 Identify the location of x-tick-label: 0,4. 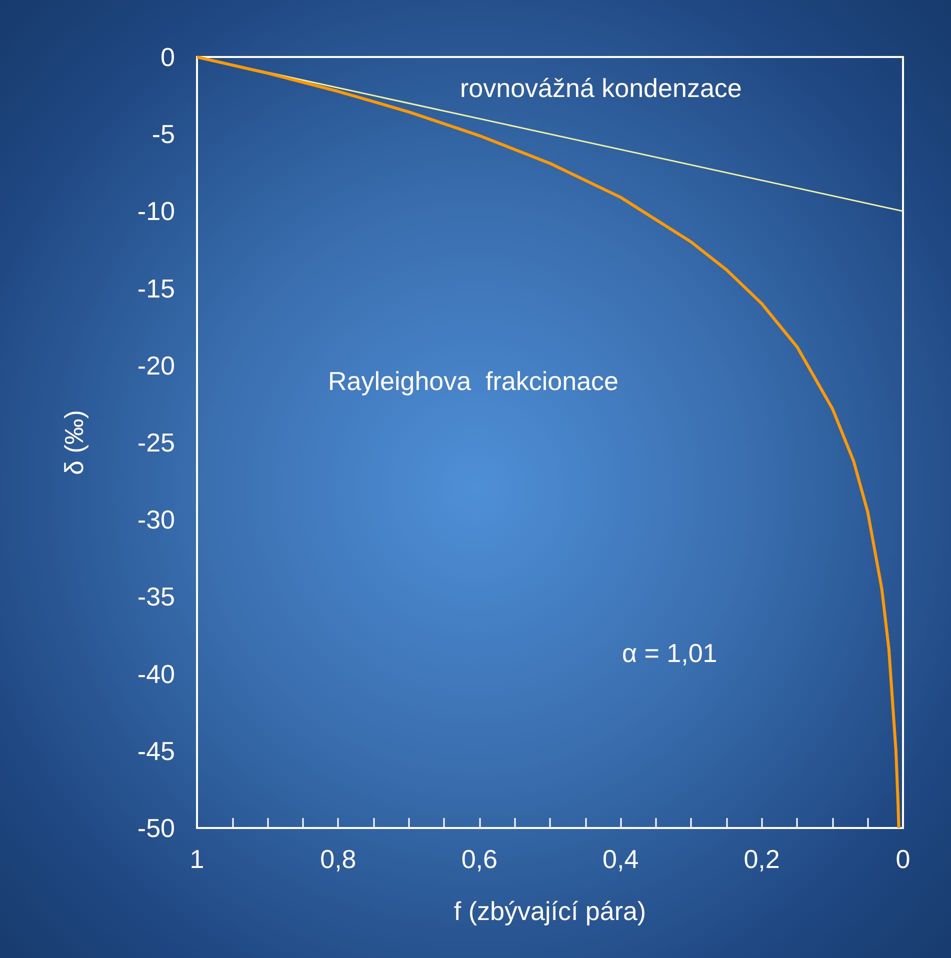
(620, 859).